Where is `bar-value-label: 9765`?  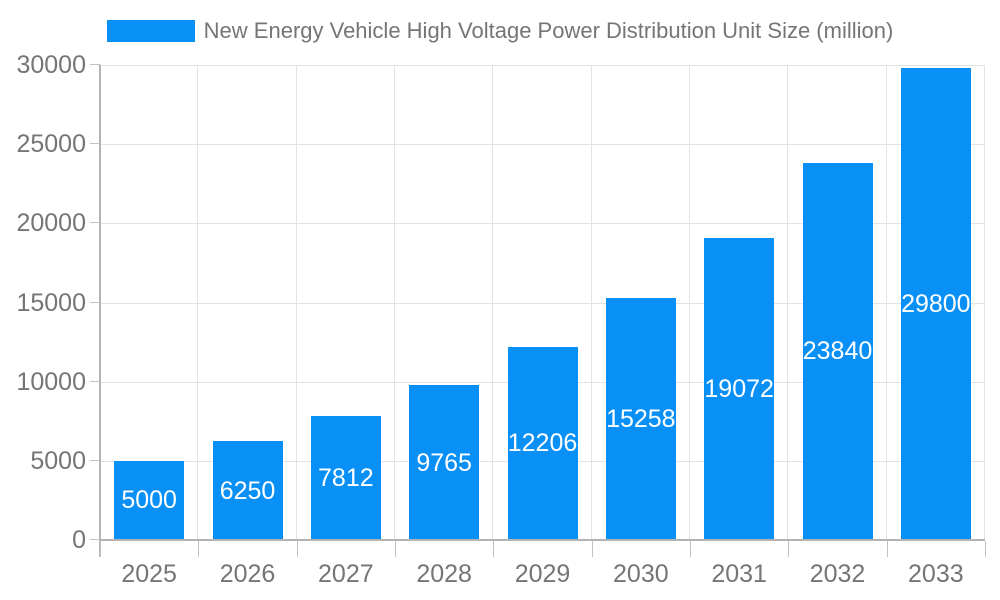 bar-value-label: 9765 is located at coordinates (444, 462).